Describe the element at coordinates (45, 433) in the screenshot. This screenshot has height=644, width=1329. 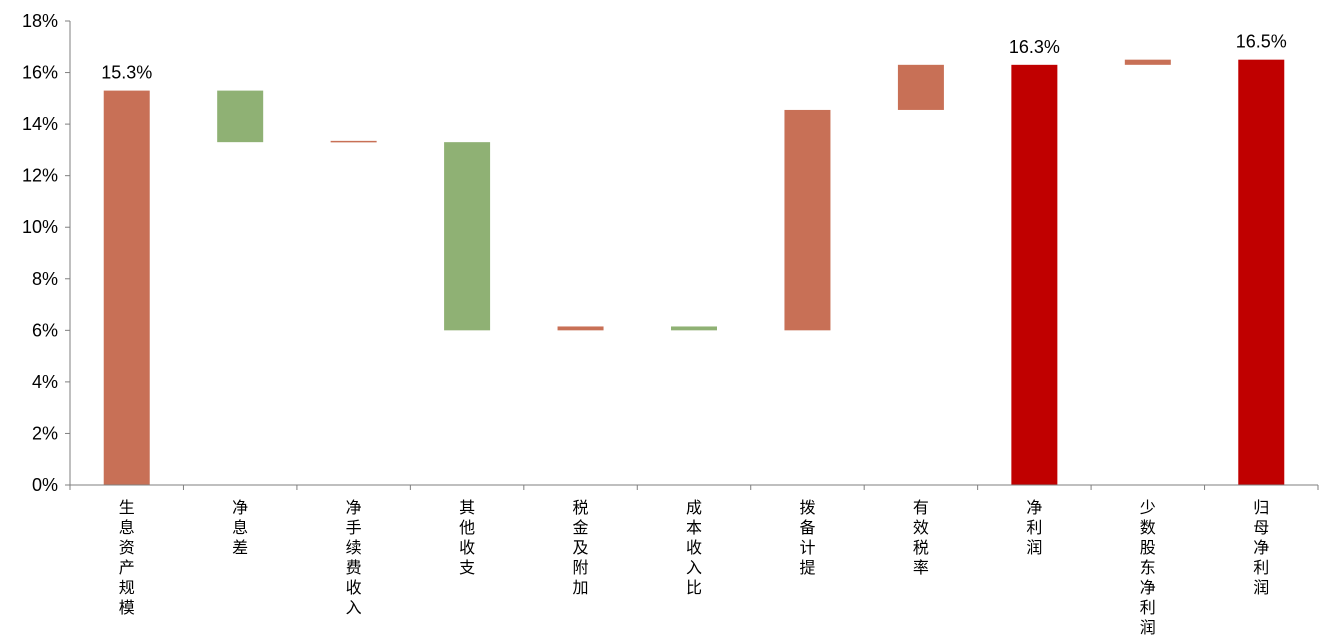
I see `y-tick-label: 2%` at that location.